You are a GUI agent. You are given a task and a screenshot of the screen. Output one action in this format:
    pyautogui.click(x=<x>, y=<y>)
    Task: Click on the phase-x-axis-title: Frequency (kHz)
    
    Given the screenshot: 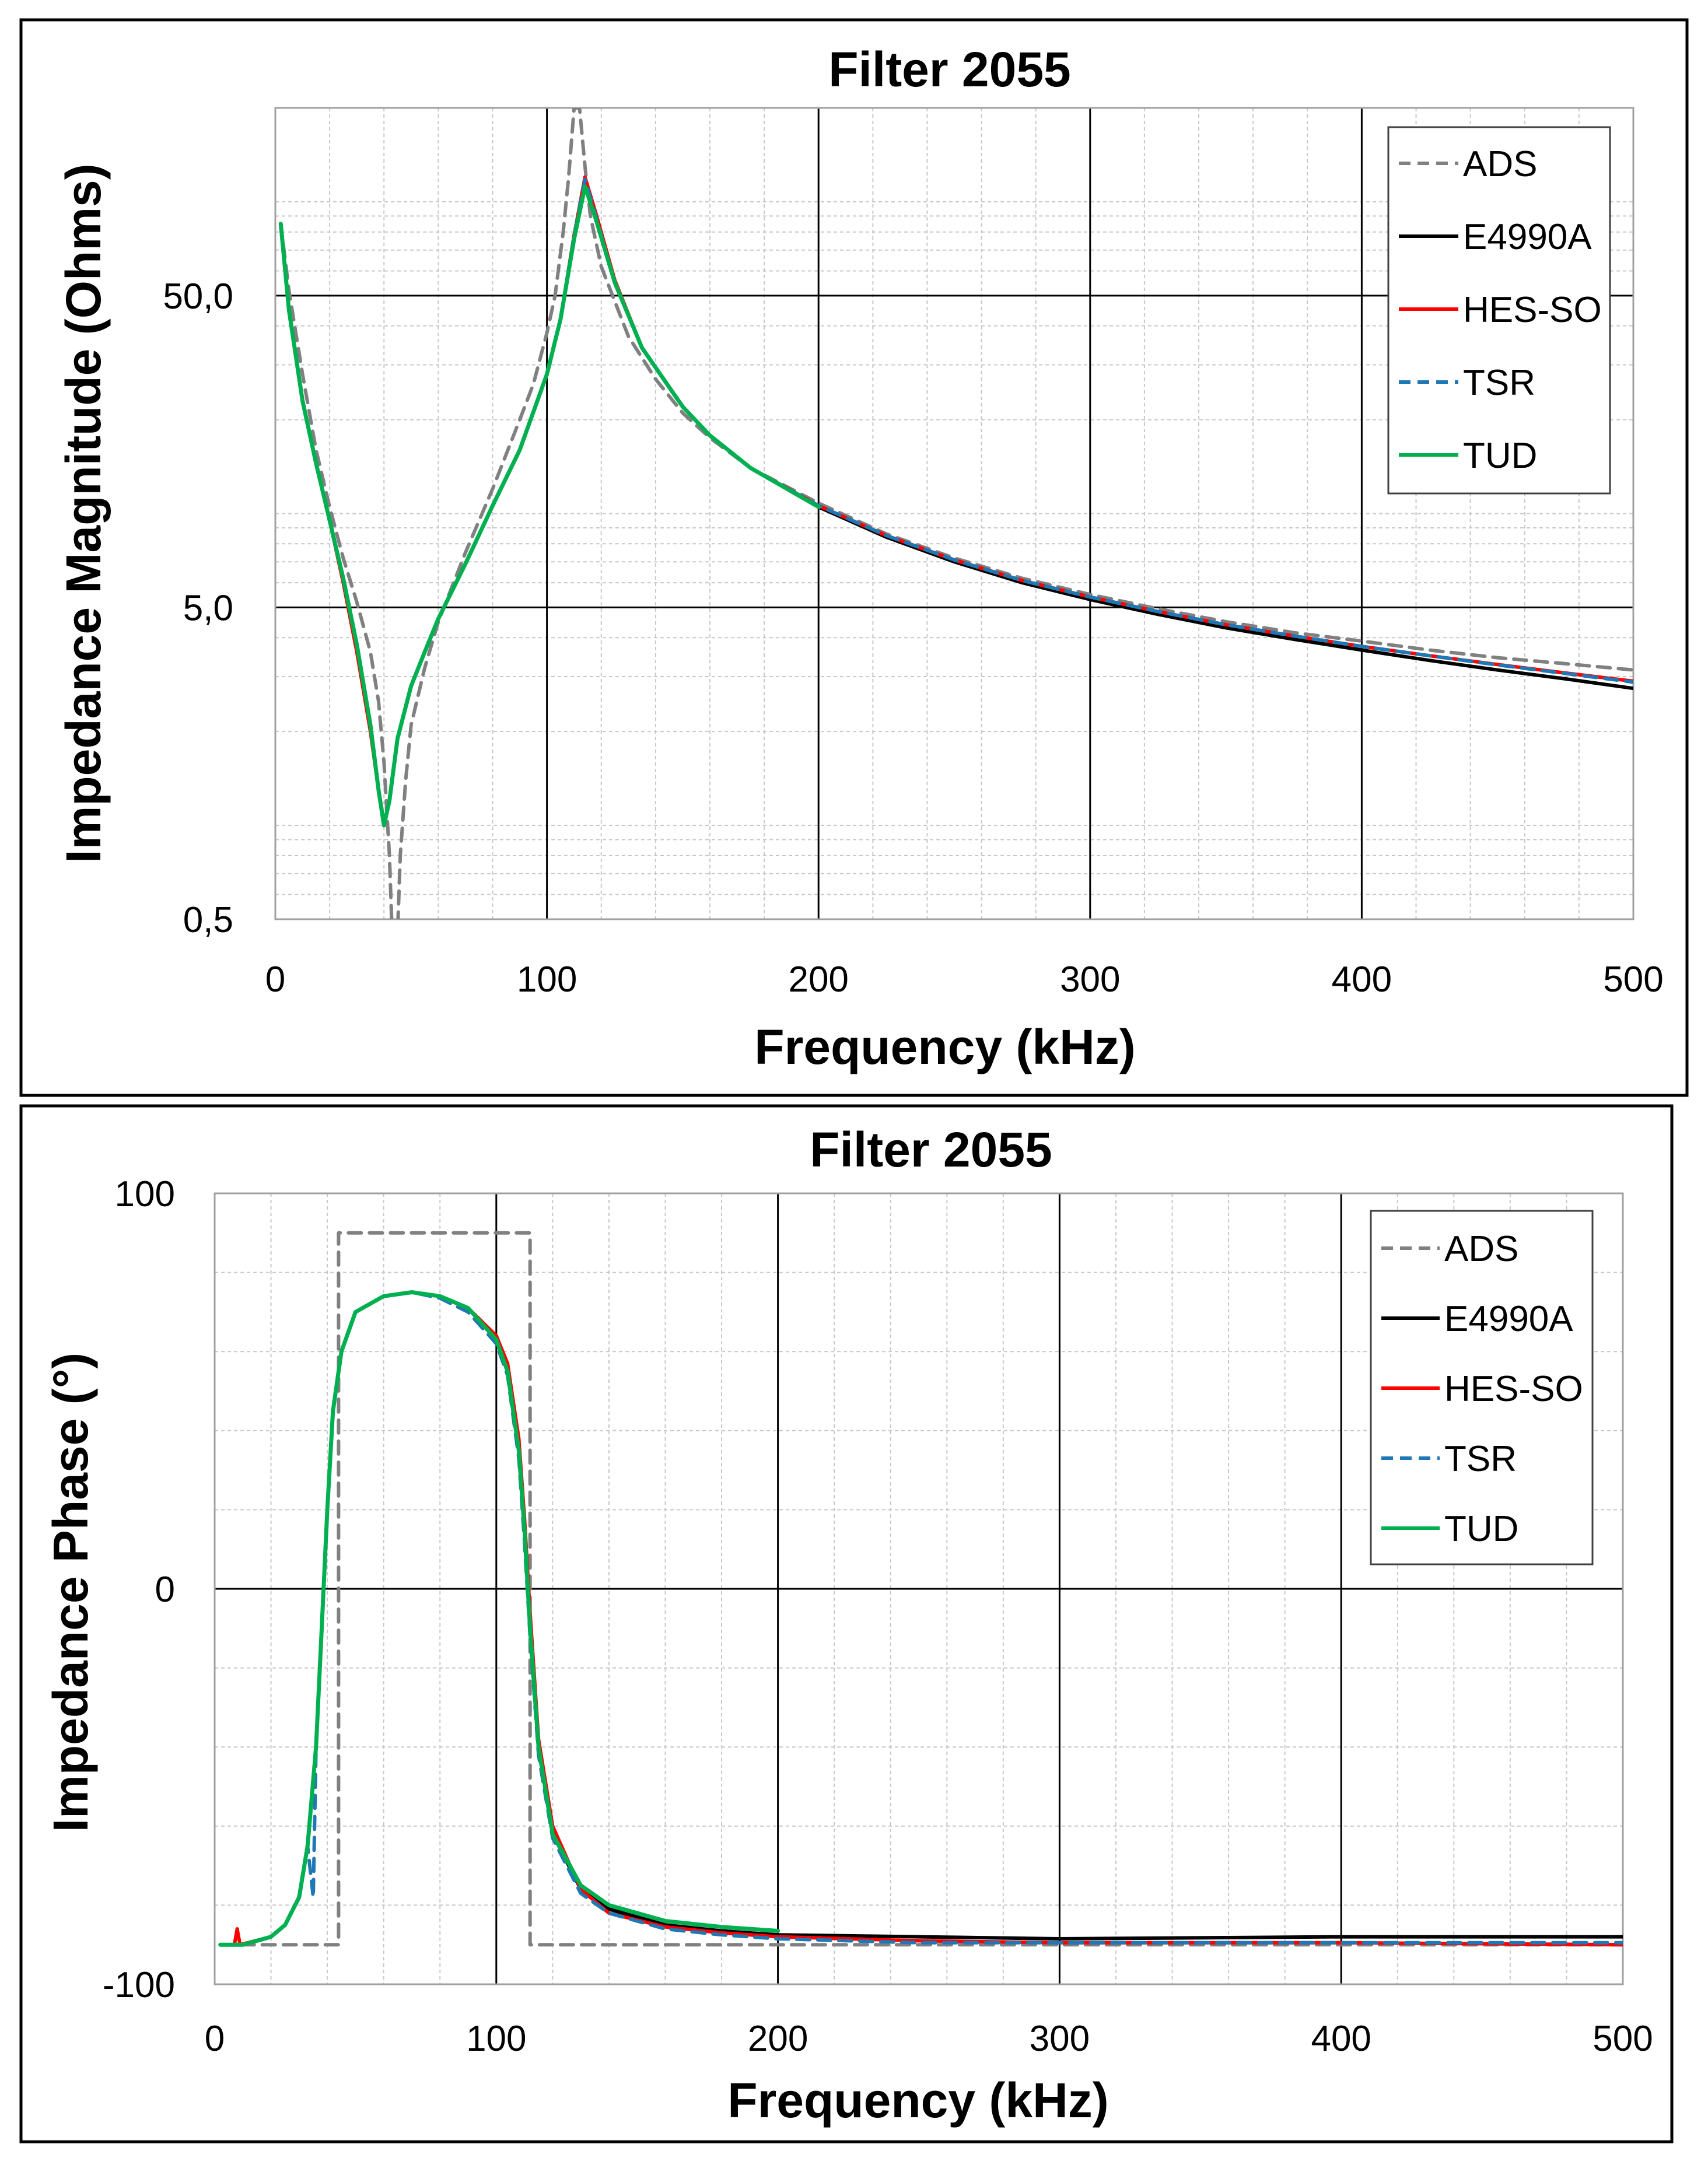 What is the action you would take?
    pyautogui.click(x=917, y=2100)
    